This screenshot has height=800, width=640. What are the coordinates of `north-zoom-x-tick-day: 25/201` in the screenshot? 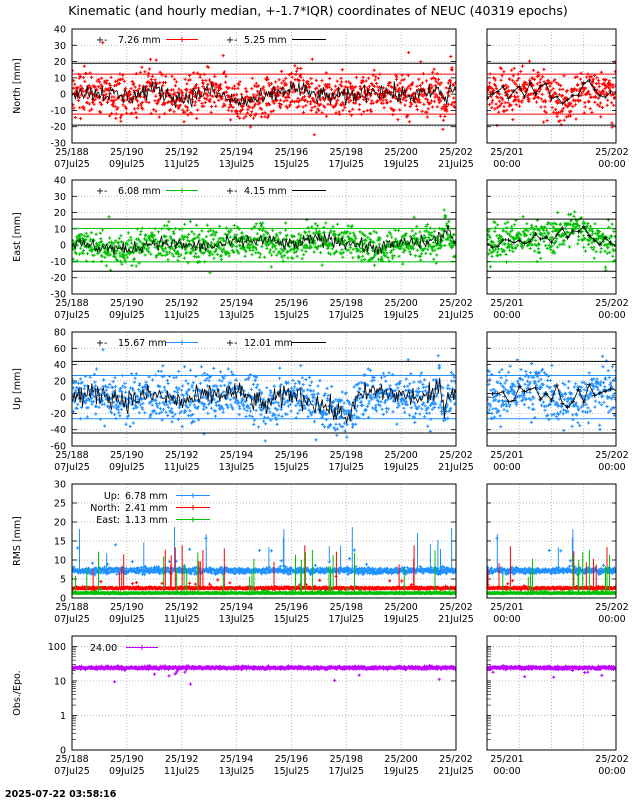 It's located at (506, 152).